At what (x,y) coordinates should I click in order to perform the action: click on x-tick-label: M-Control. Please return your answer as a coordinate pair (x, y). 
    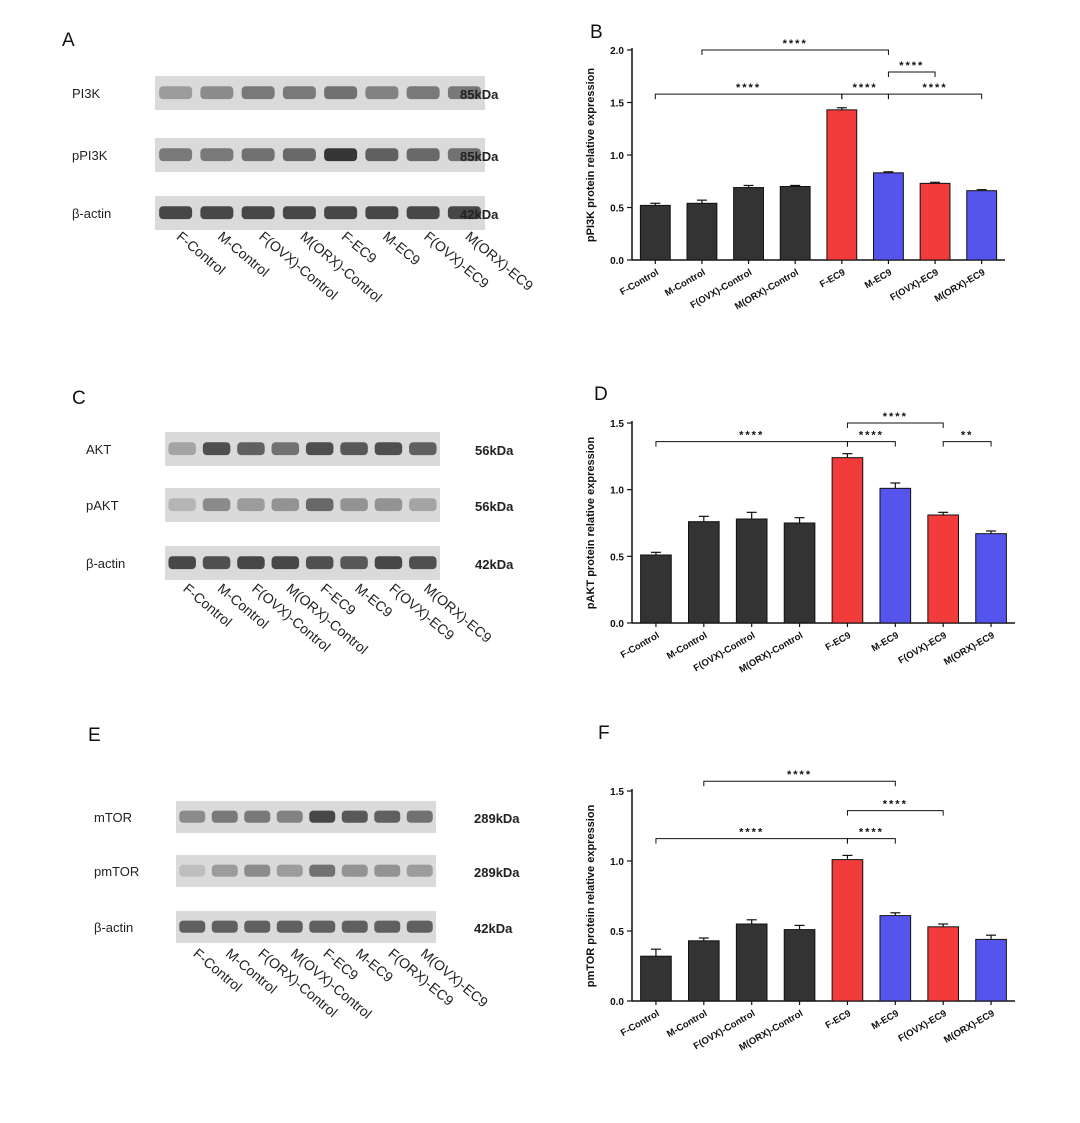
    Looking at the image, I should click on (687, 646).